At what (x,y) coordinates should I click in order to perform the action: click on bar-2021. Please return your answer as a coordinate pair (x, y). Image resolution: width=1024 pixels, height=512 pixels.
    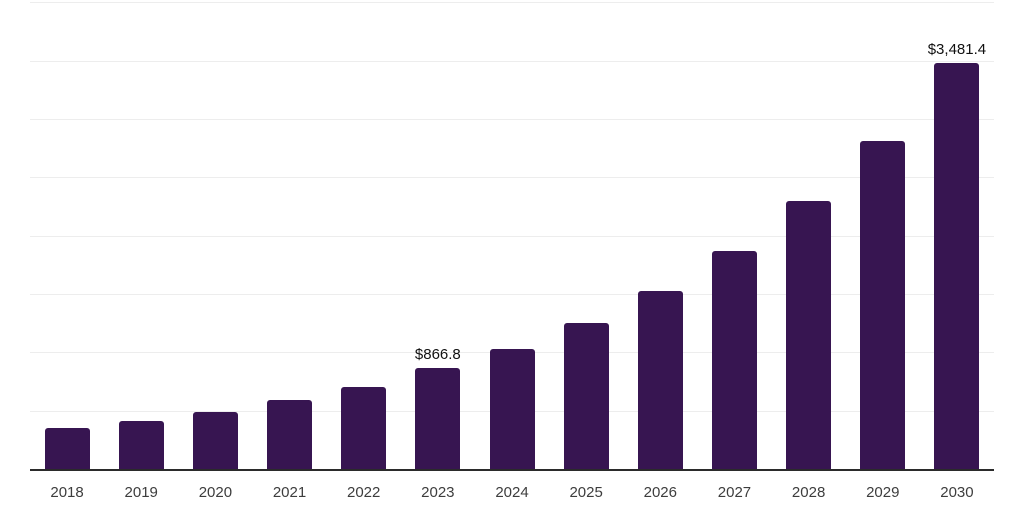
    Looking at the image, I should click on (290, 434).